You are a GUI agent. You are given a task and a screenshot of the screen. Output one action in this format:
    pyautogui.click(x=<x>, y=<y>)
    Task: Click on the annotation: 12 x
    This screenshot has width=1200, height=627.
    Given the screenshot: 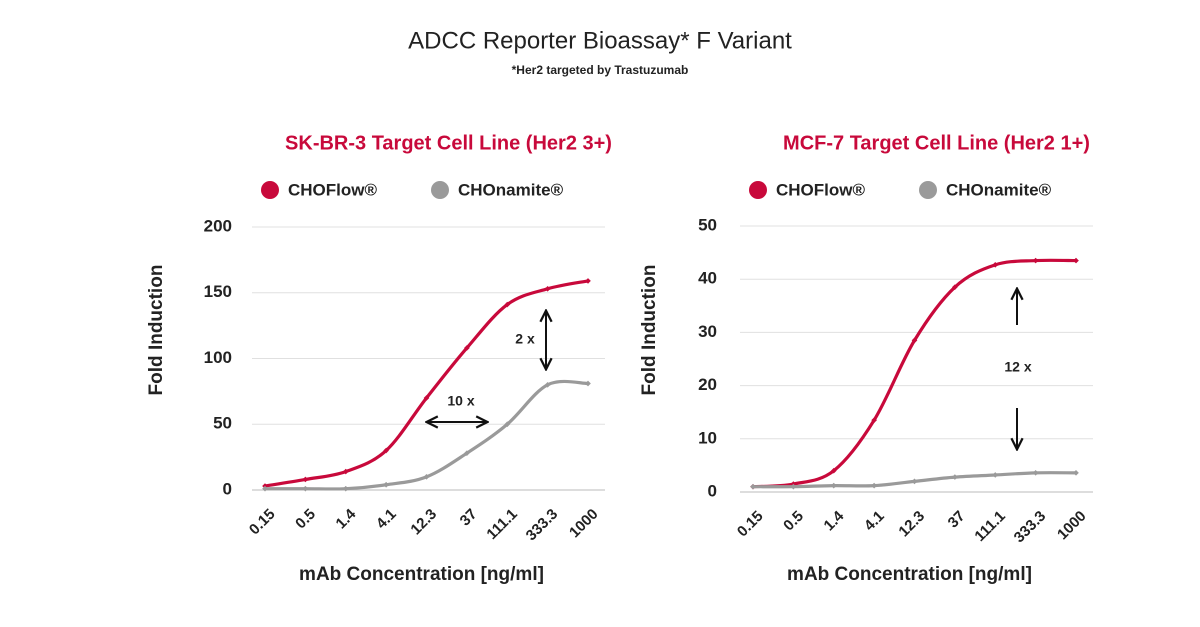 What is the action you would take?
    pyautogui.click(x=1017, y=367)
    